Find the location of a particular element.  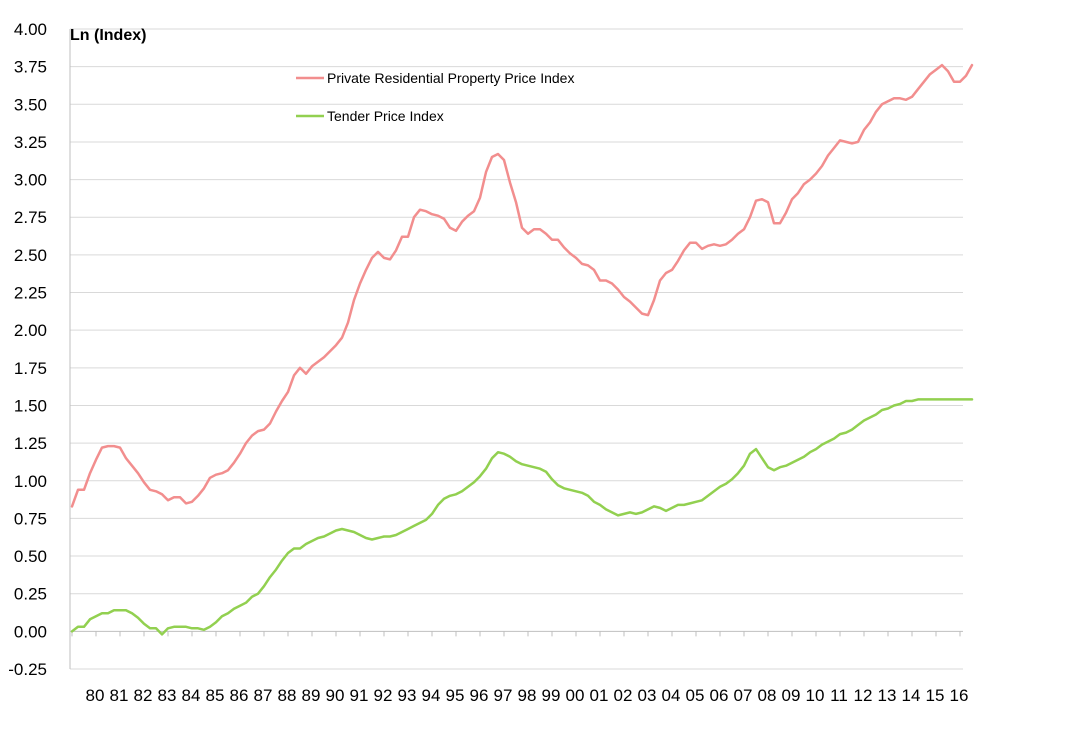

x-tick-label: 16 is located at coordinates (959, 695).